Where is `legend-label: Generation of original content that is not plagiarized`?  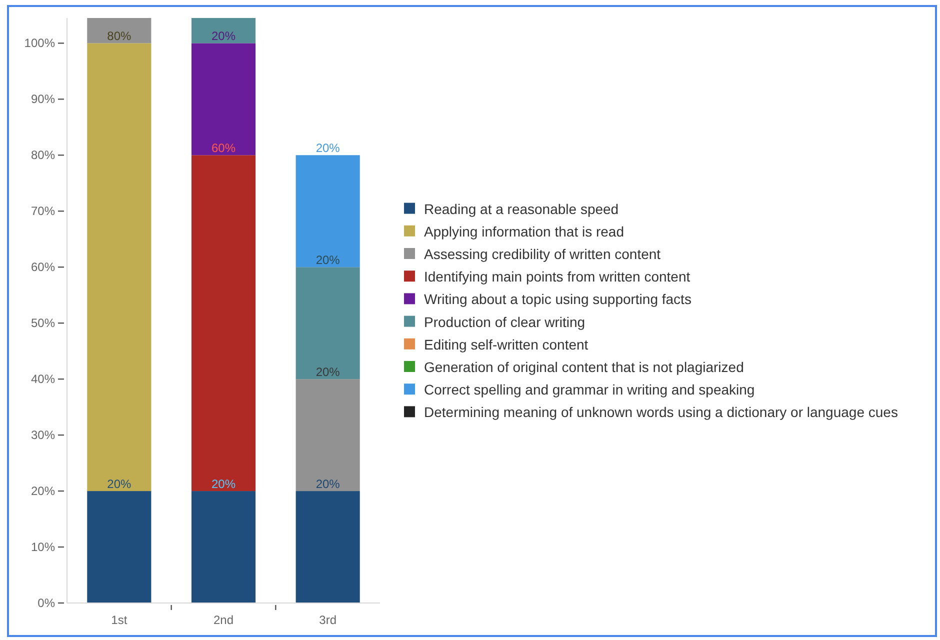
legend-label: Generation of original content that is not plagiarized is located at coordinates (584, 367).